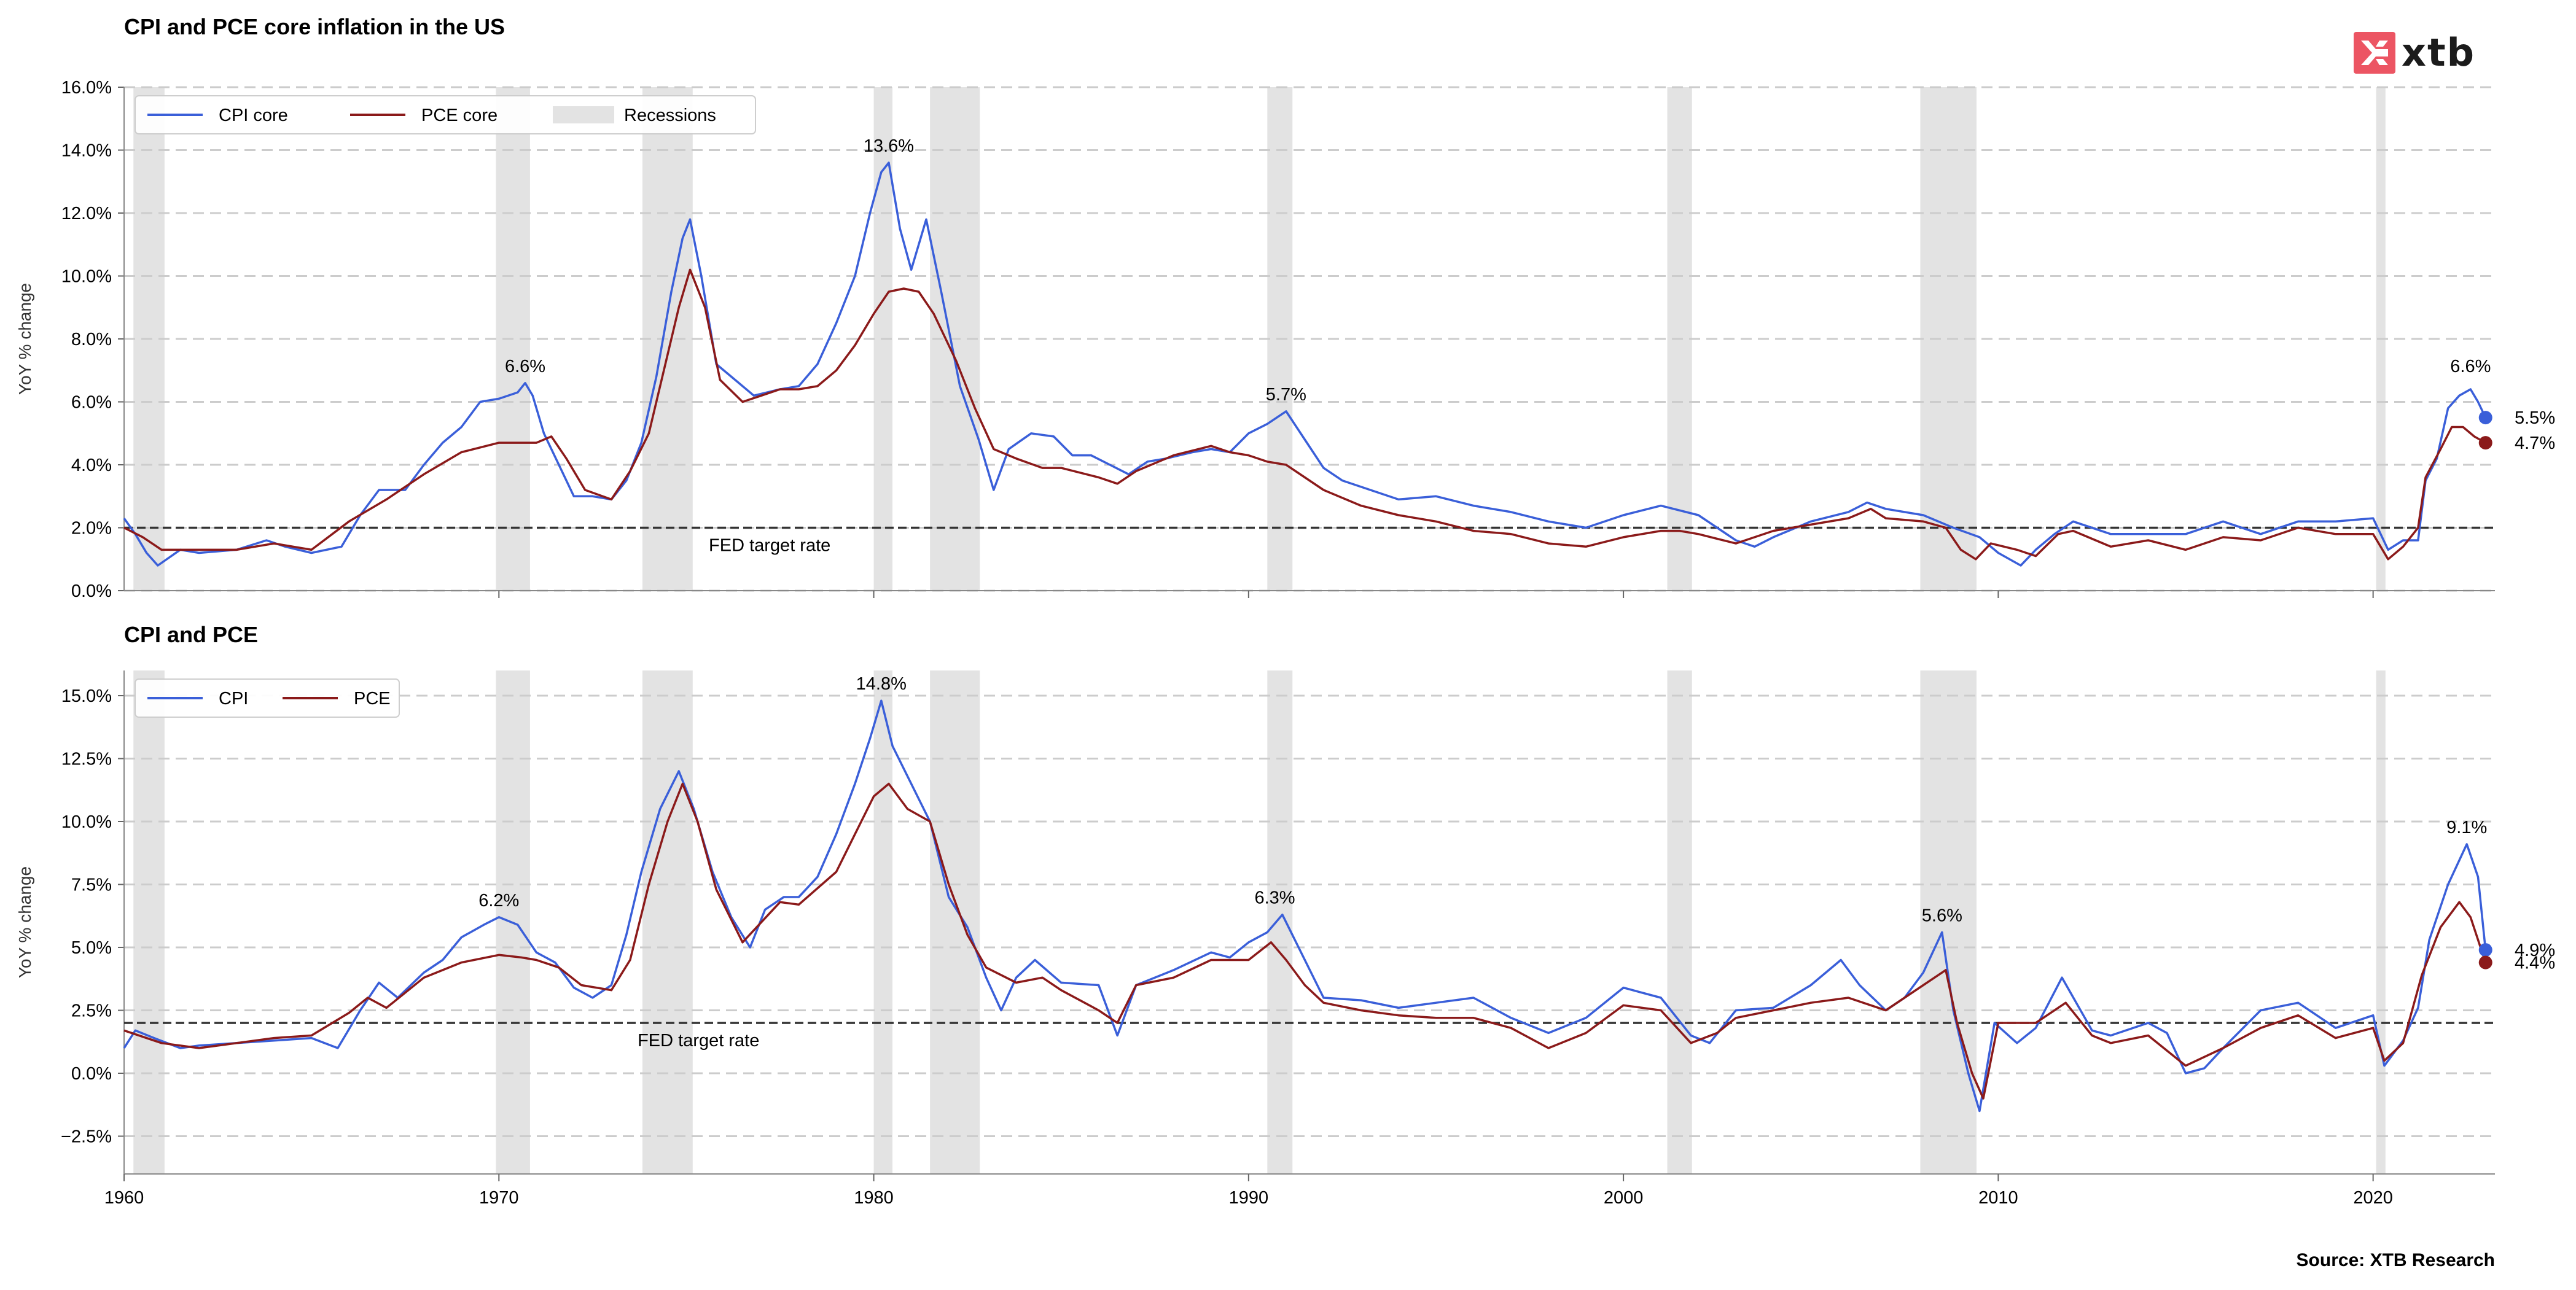 This screenshot has height=1290, width=2576. What do you see at coordinates (670, 115) in the screenshot?
I see `legend-entry: Recessions` at bounding box center [670, 115].